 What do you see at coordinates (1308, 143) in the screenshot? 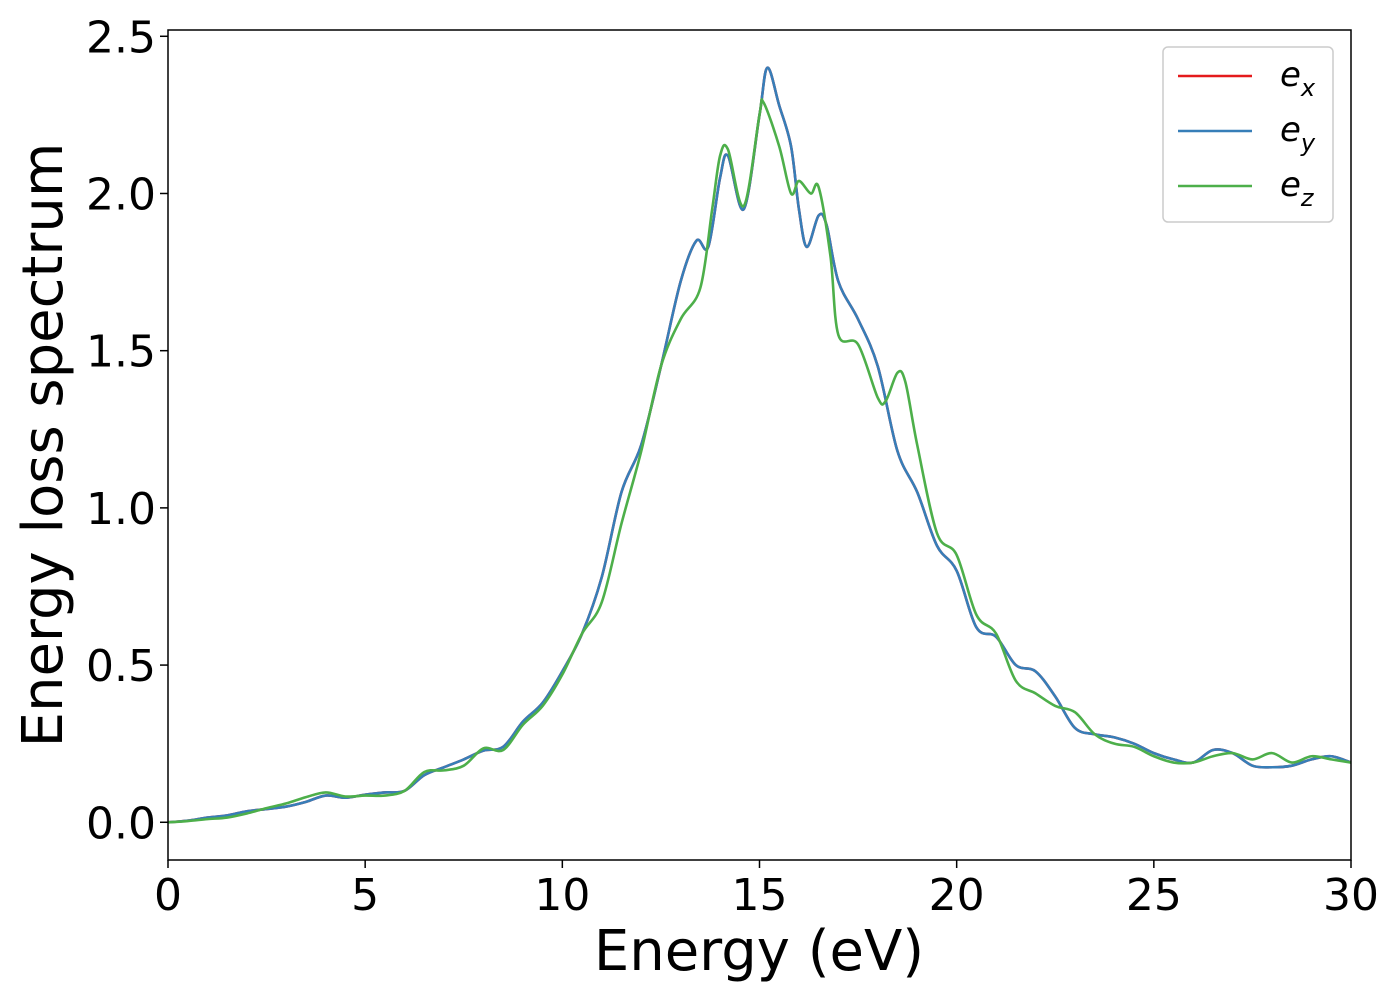
I see `legend-label-subscript: y` at bounding box center [1308, 143].